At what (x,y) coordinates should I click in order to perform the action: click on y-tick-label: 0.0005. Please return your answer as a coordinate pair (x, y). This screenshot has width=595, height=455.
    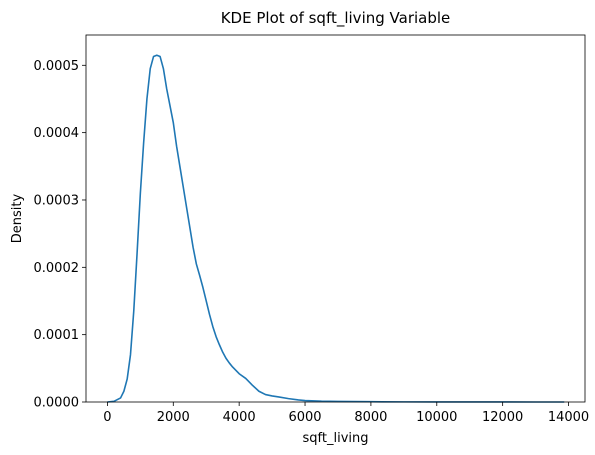
    Looking at the image, I should click on (57, 66).